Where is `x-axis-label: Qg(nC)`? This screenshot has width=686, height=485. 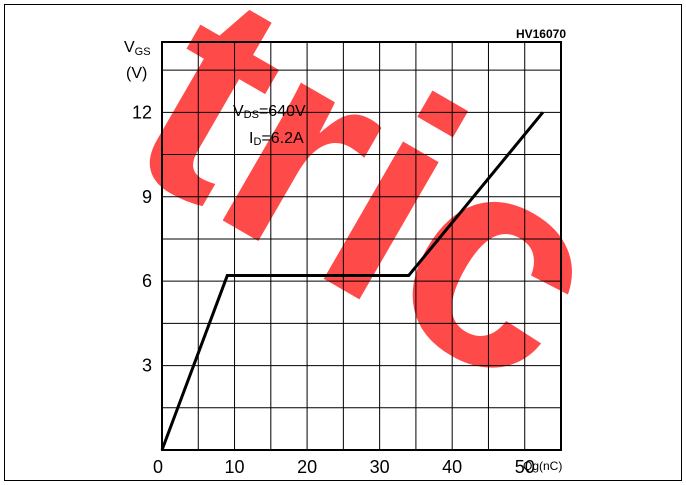 x-axis-label: Qg(nC) is located at coordinates (542, 466).